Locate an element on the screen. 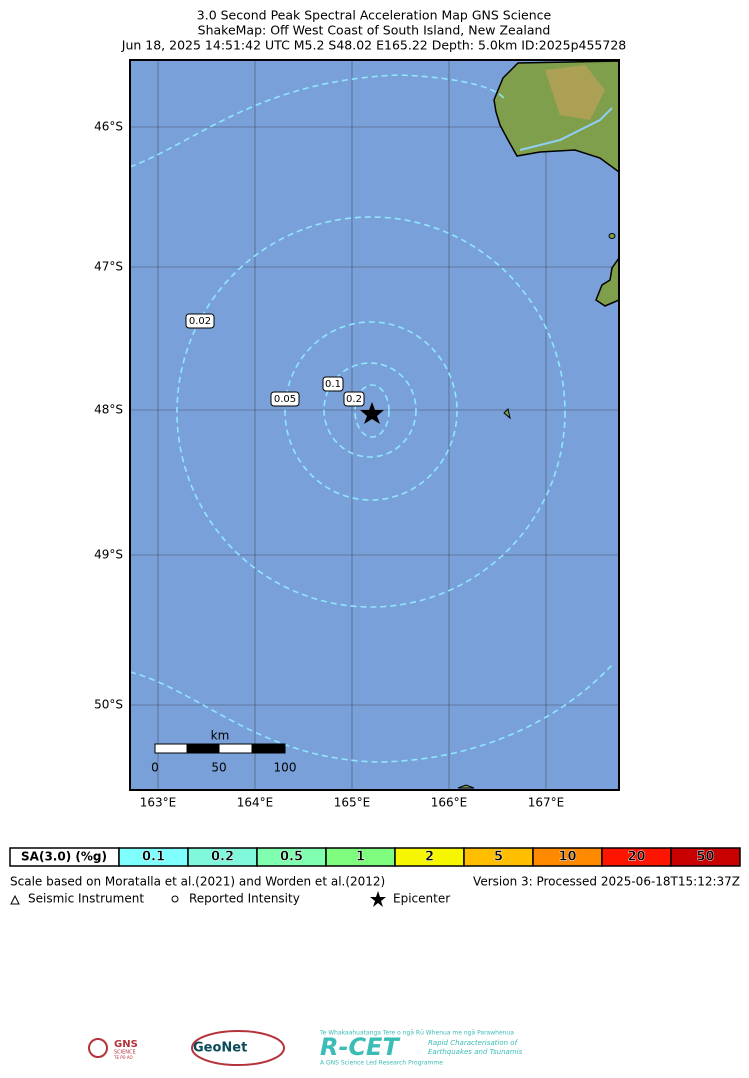  geonet-ring is located at coordinates (238, 1048).